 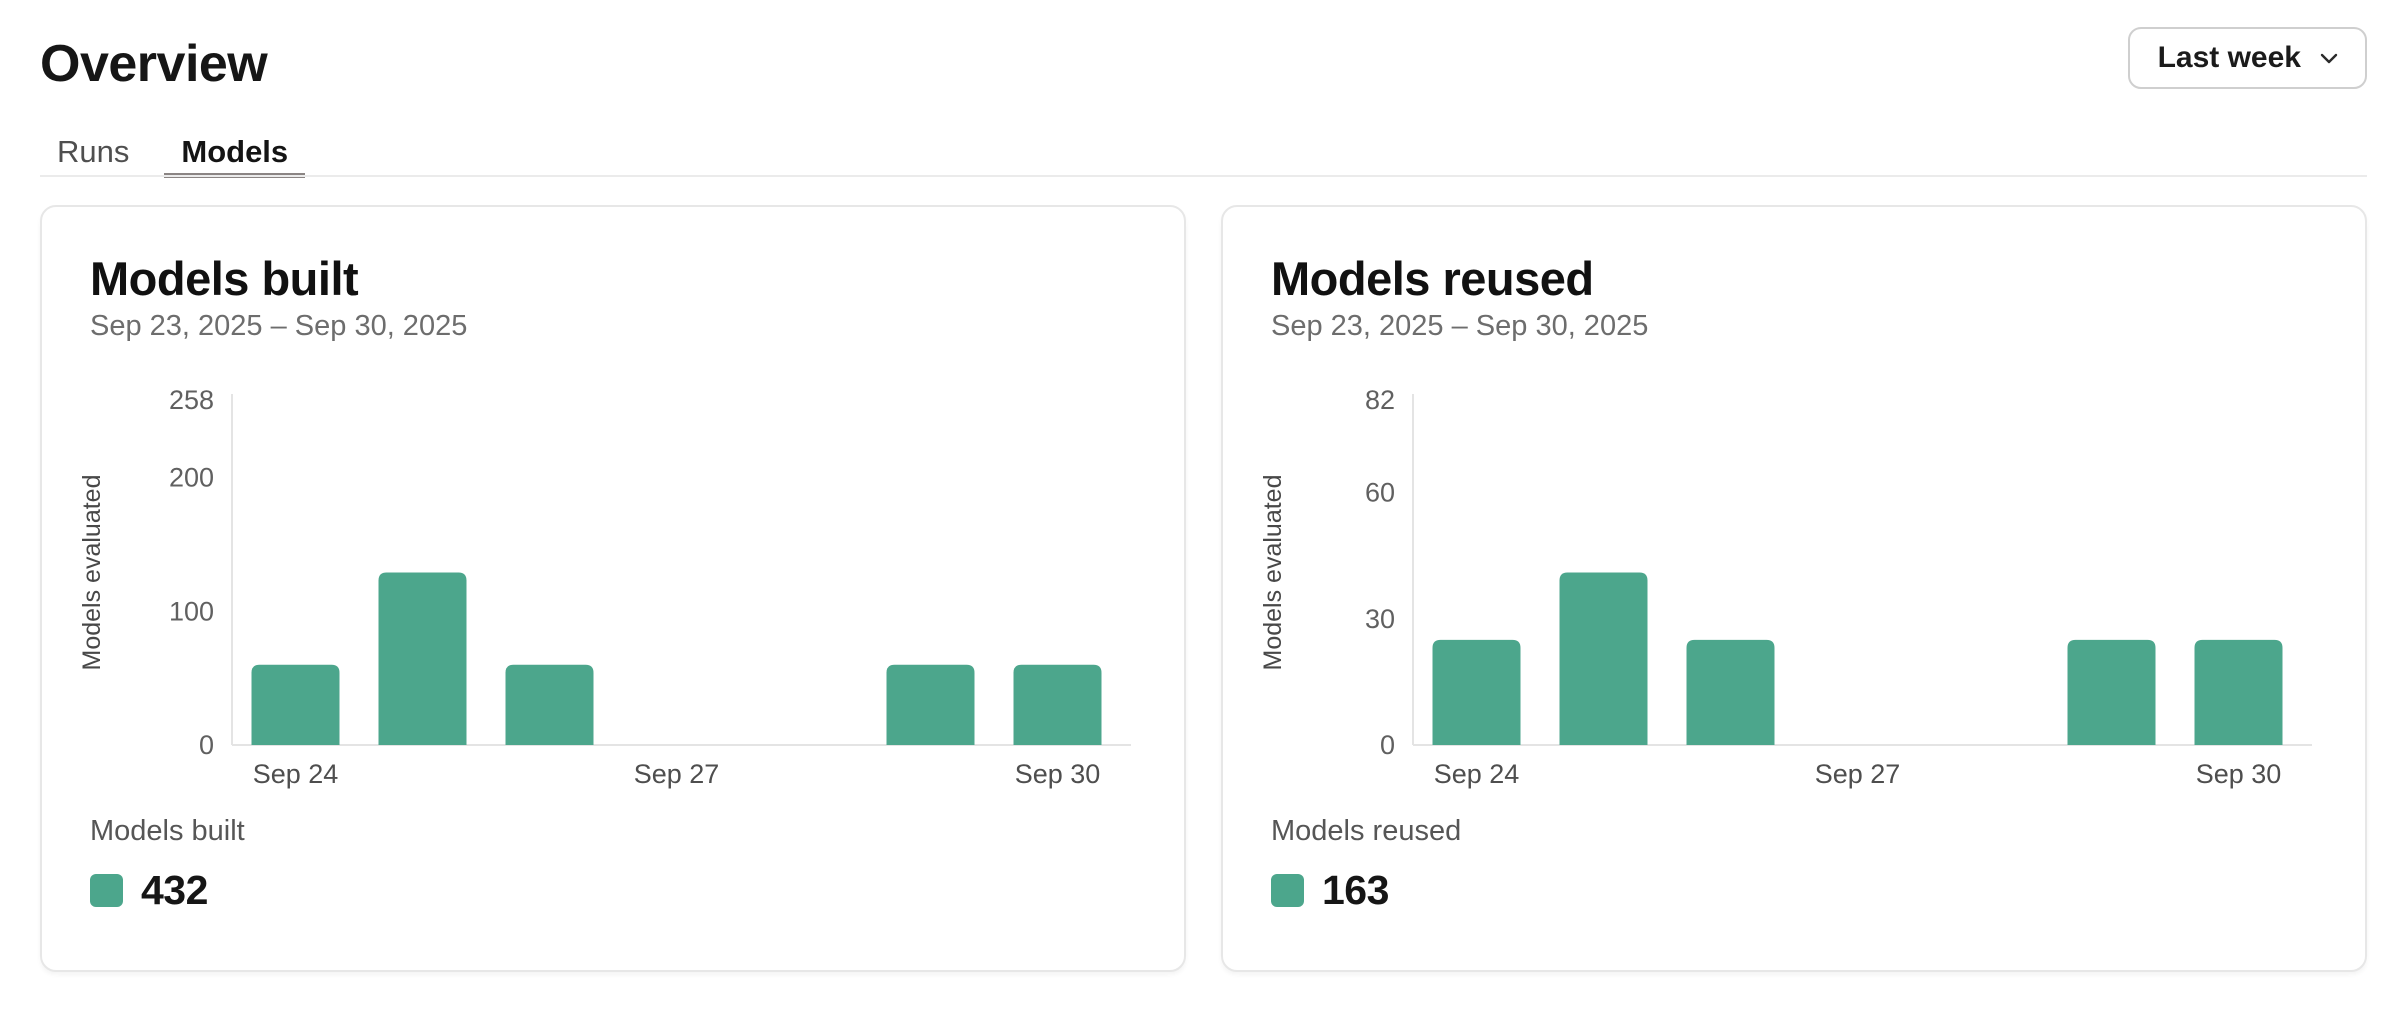 What do you see at coordinates (174, 890) in the screenshot?
I see `legend-total-value: 432` at bounding box center [174, 890].